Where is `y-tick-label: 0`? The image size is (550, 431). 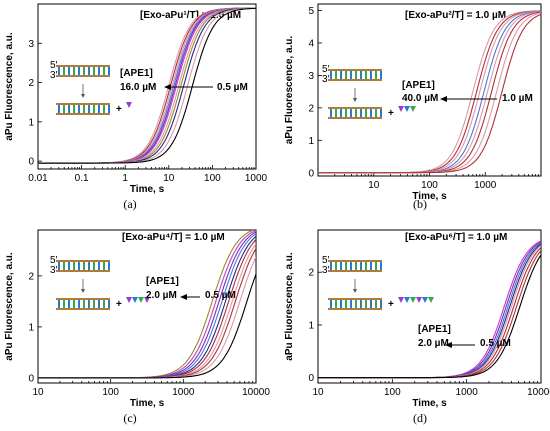
y-tick-label: 0 is located at coordinates (311, 378).